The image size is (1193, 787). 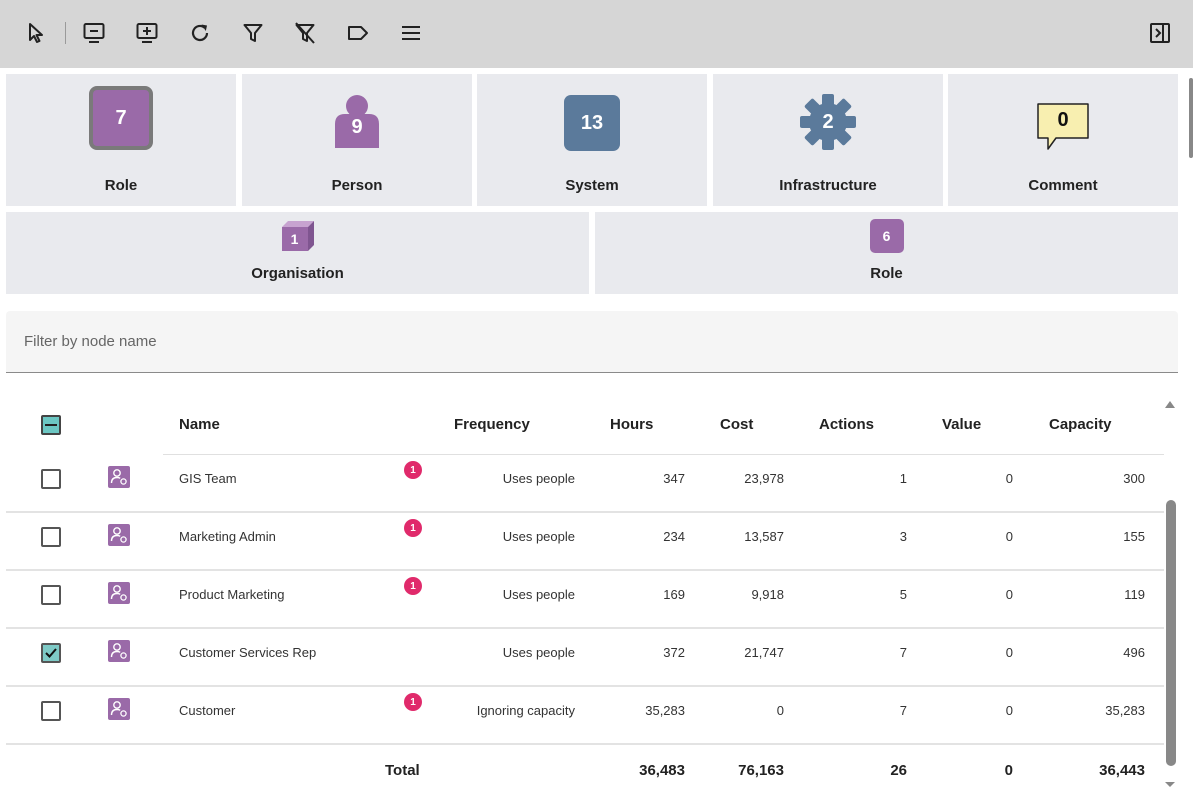 What do you see at coordinates (800, 454) in the screenshot?
I see `header-divider` at bounding box center [800, 454].